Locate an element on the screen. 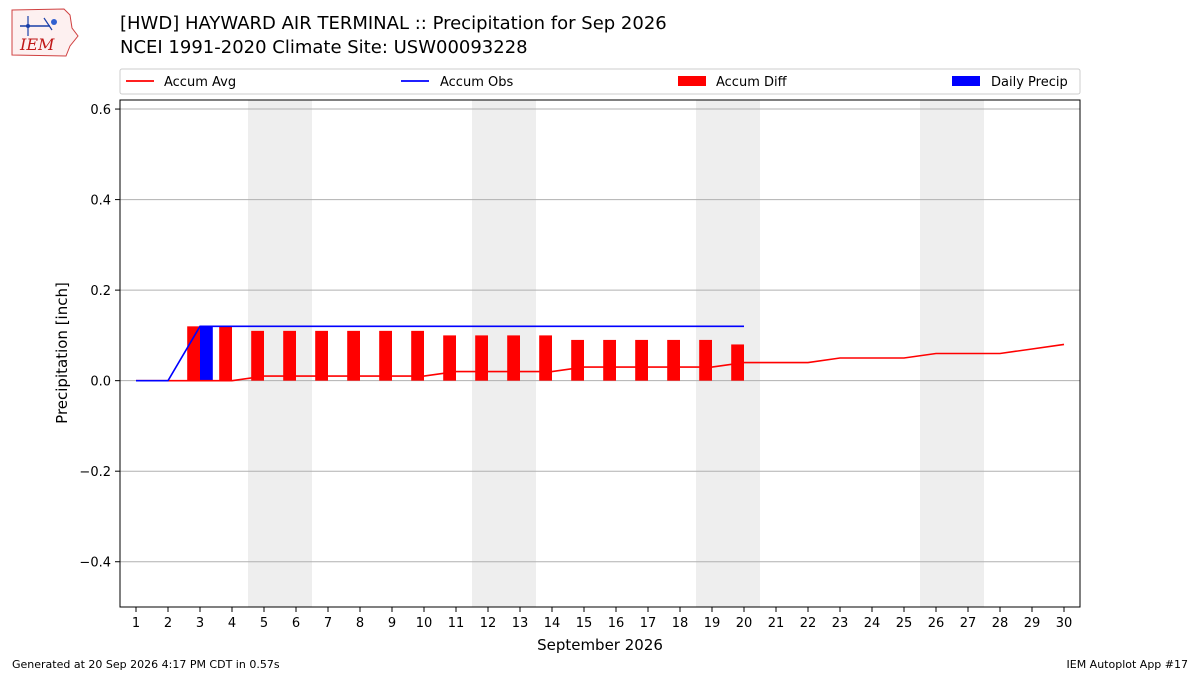 The height and width of the screenshot is (675, 1200). x-tick-label: 3 is located at coordinates (200, 623).